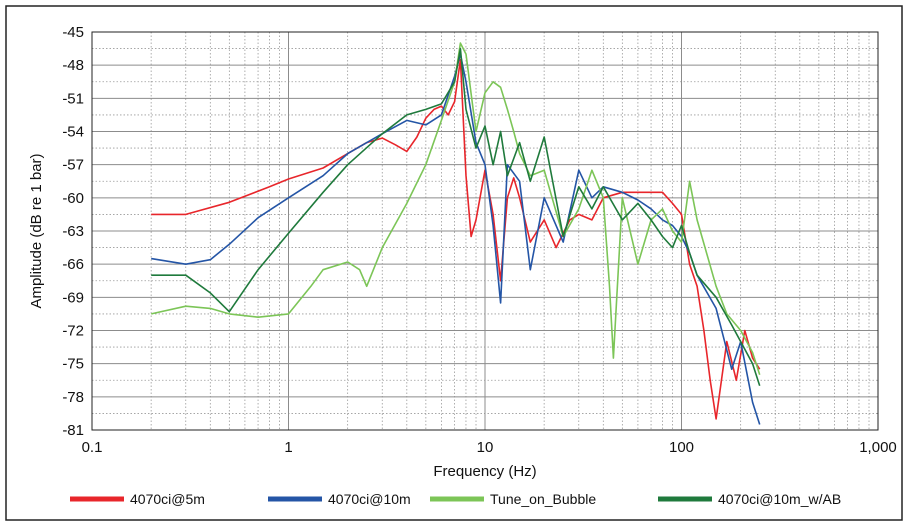 This screenshot has height=532, width=908. What do you see at coordinates (73, 32) in the screenshot?
I see `y-tick-label: -45` at bounding box center [73, 32].